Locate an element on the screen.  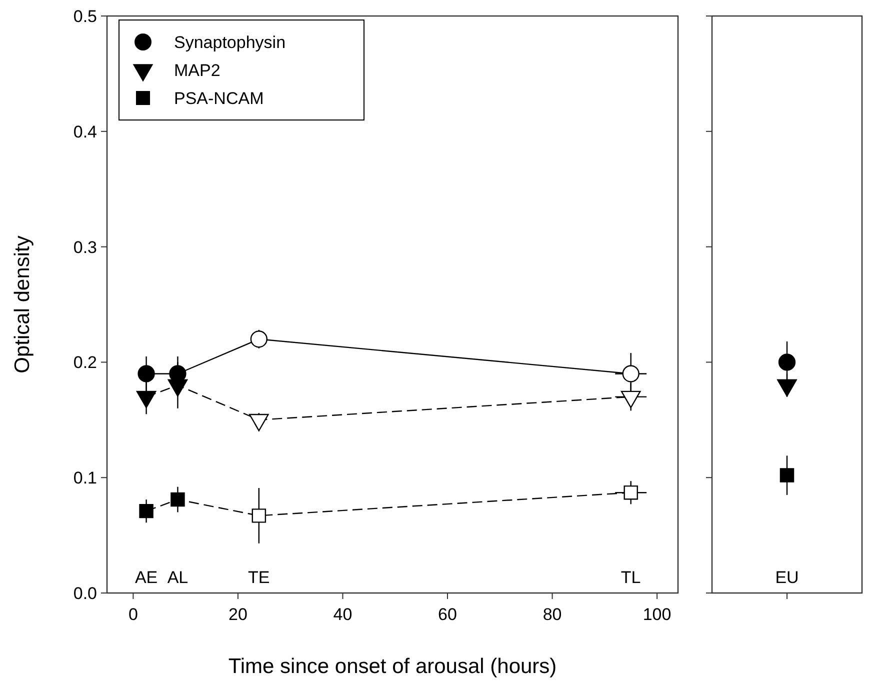
y-tick-label: 0.2 is located at coordinates (85, 362).